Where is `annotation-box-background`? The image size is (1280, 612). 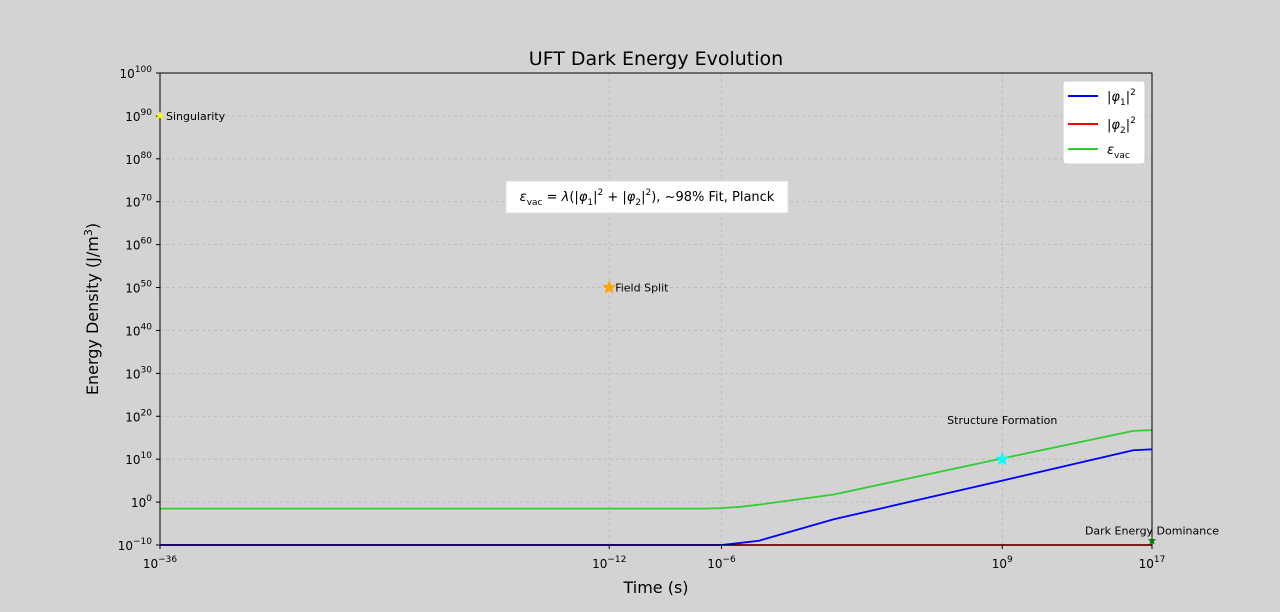
annotation-box-background is located at coordinates (647, 197).